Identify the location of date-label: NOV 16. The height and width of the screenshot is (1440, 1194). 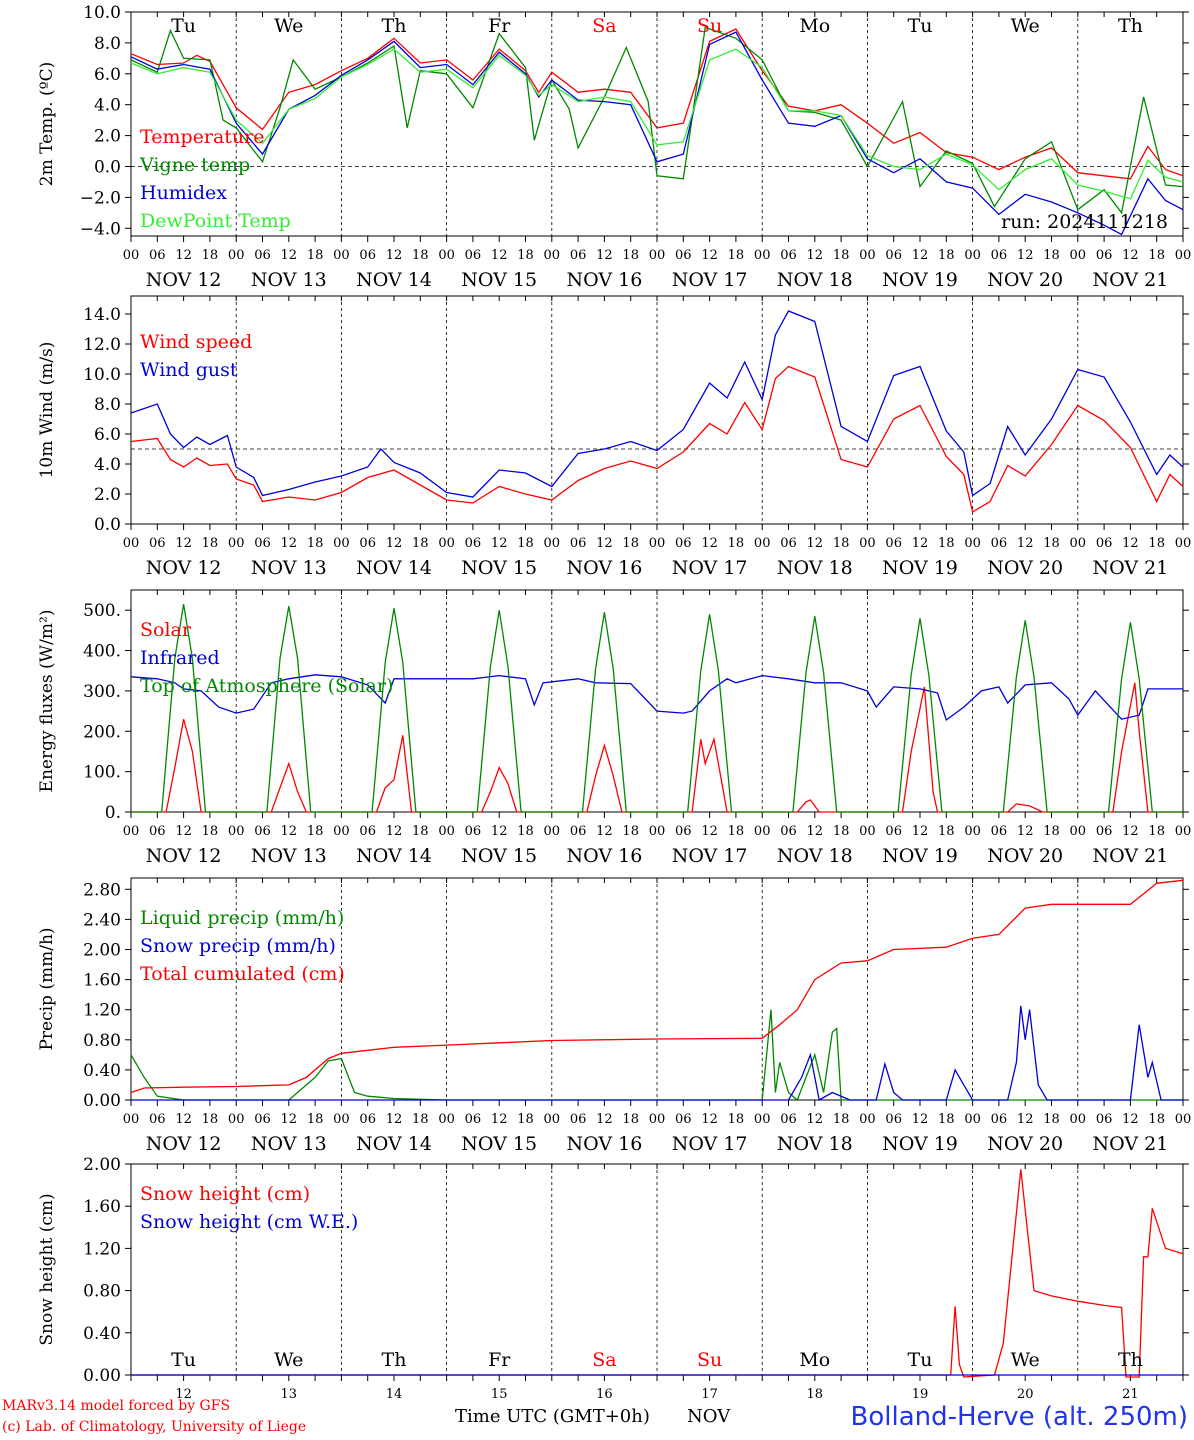
(604, 1144).